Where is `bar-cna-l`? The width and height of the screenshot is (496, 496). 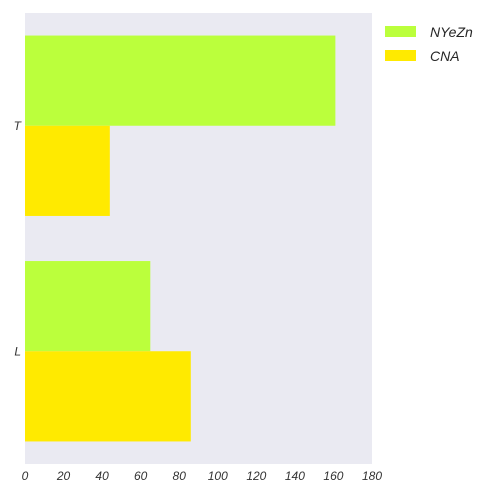
bar-cna-l is located at coordinates (108, 396).